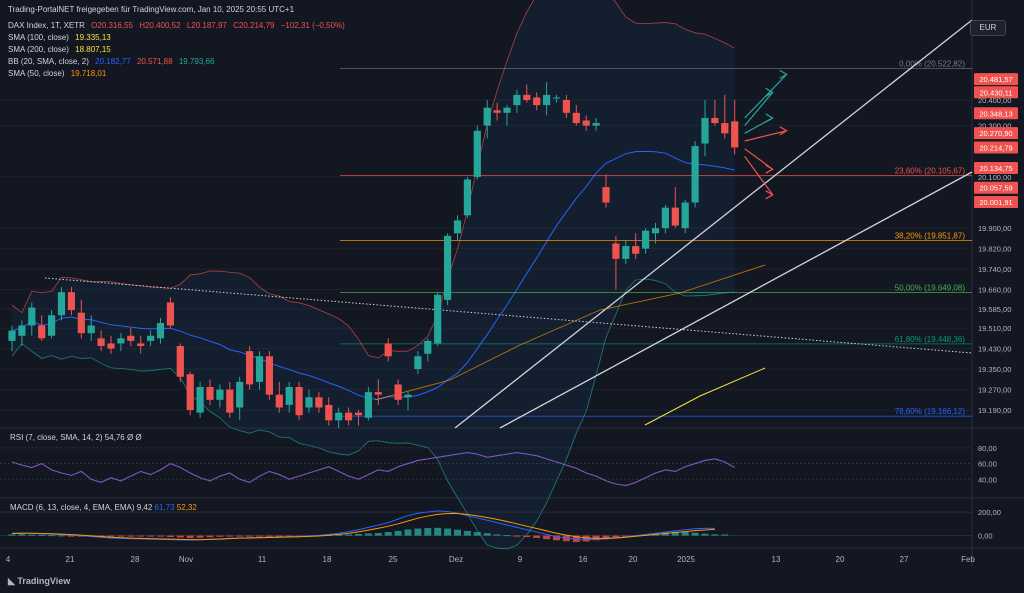 The image size is (1024, 593). I want to click on x-tick-label: Dez, so click(456, 559).